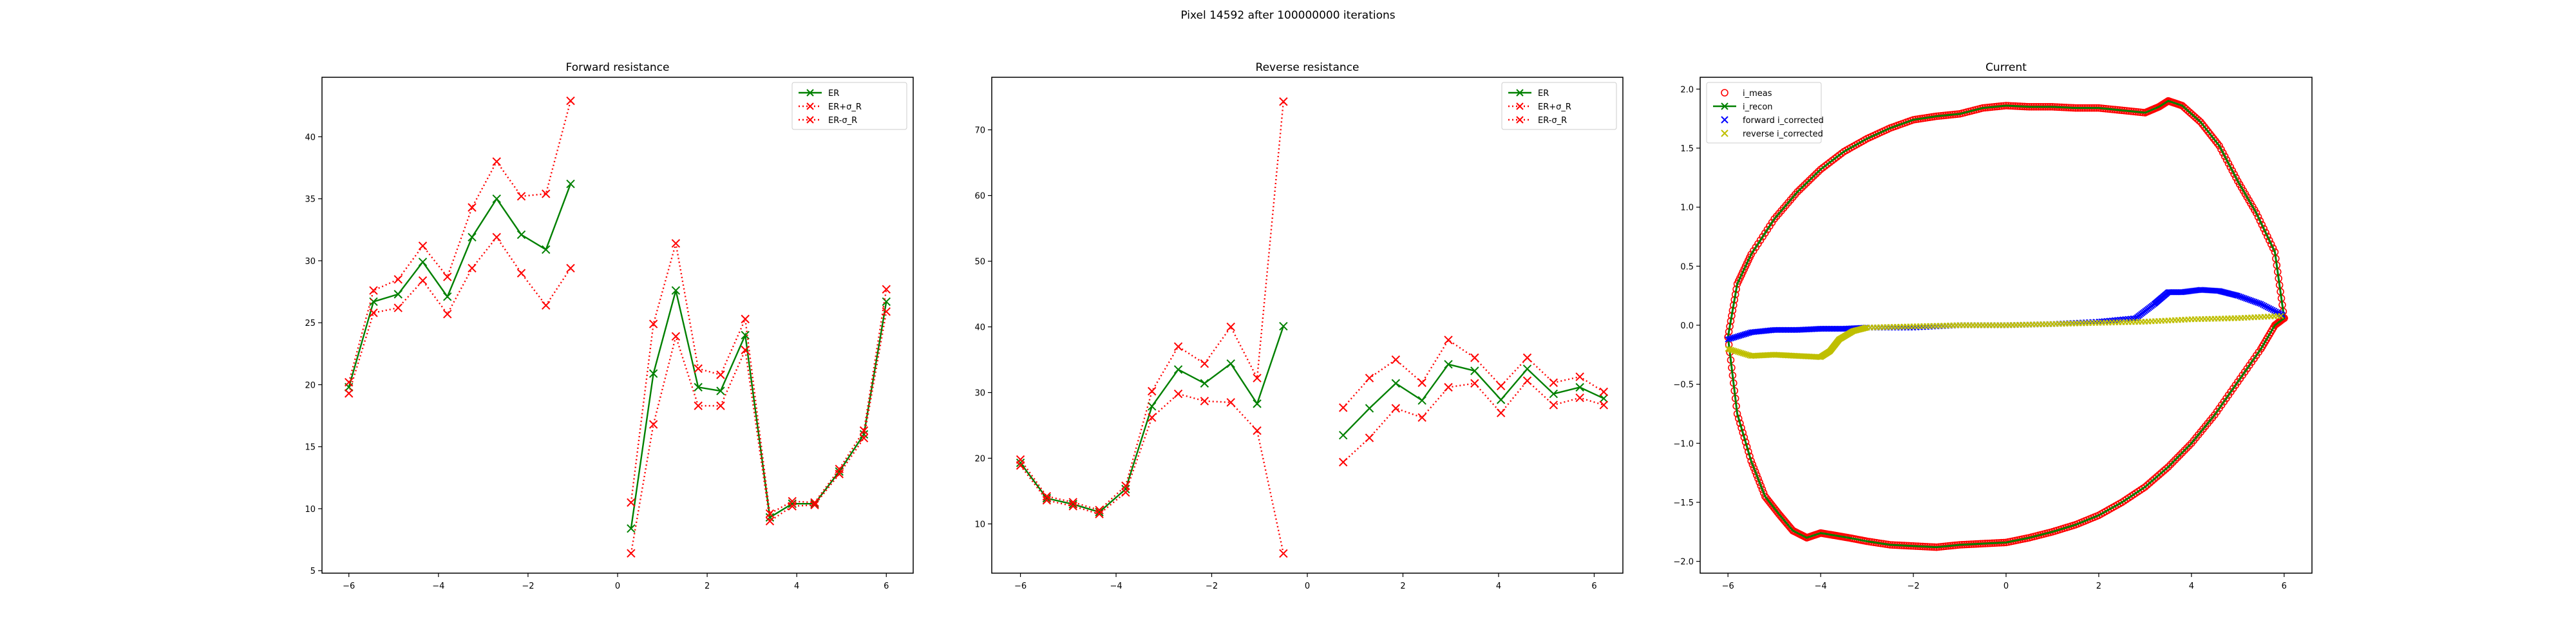 The height and width of the screenshot is (644, 2576). Describe the element at coordinates (1913, 587) in the screenshot. I see `x-tick-label: −2` at that location.